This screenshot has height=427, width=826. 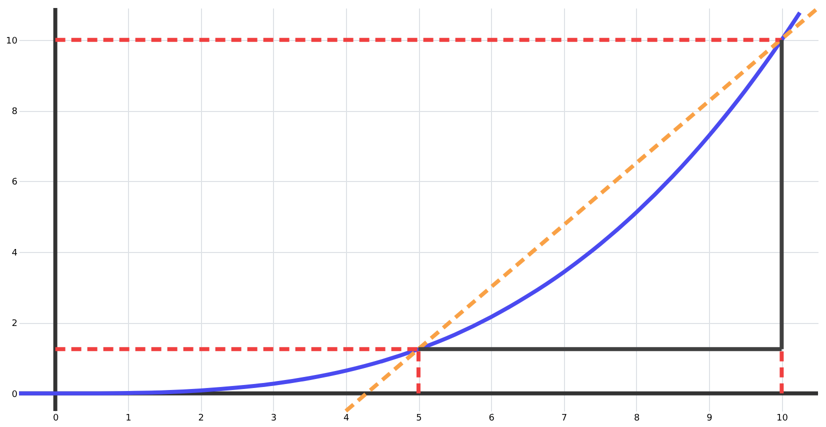 I want to click on x-tick-label: 8, so click(x=637, y=419).